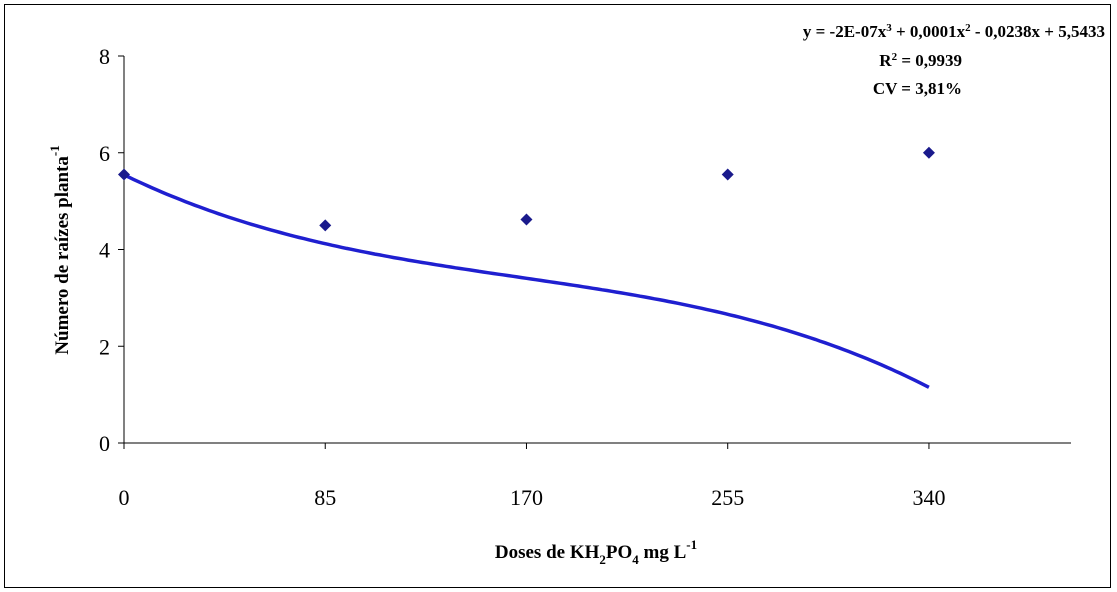  What do you see at coordinates (929, 31) in the screenshot?
I see `equation-part-2: + 0,0001x` at bounding box center [929, 31].